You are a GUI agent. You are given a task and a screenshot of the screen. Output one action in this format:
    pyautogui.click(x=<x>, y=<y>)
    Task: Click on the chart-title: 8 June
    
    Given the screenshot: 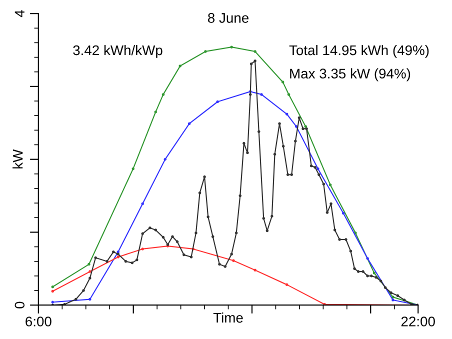 What is the action you would take?
    pyautogui.click(x=228, y=18)
    